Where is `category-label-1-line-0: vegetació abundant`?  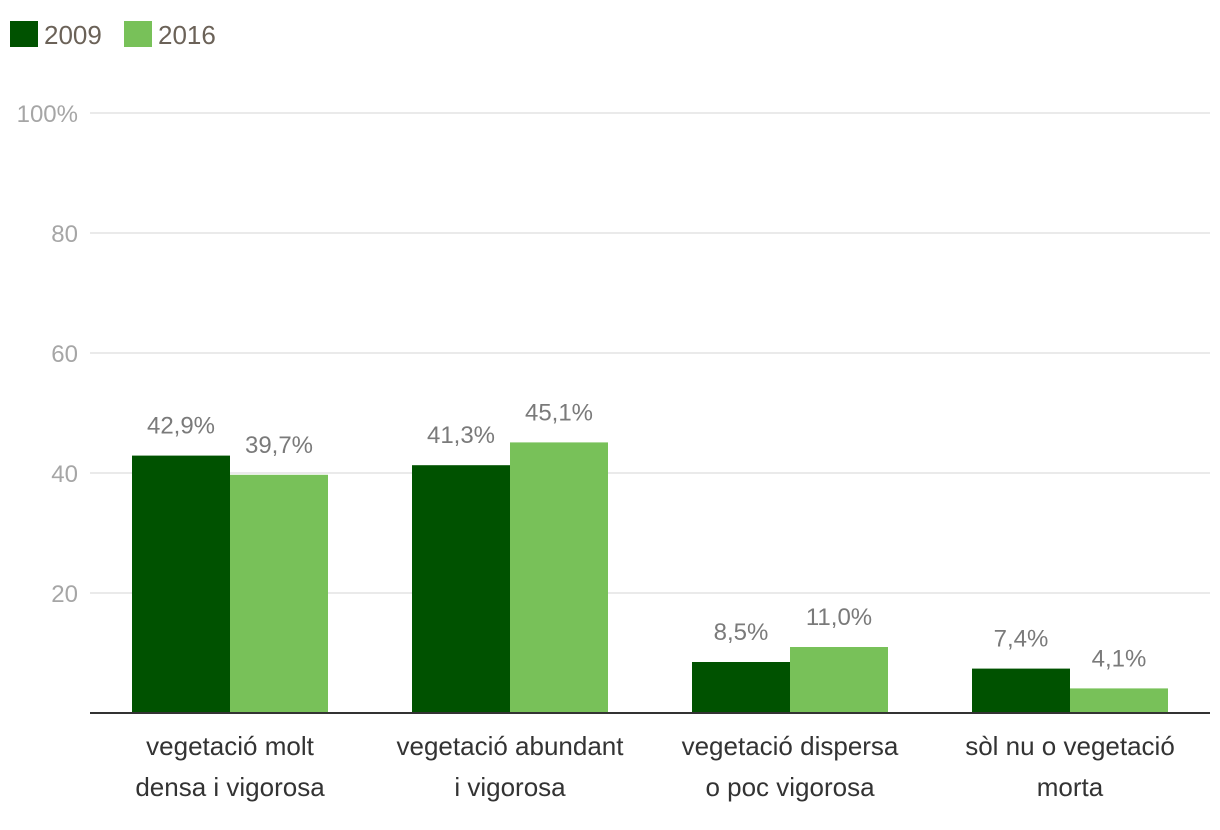
category-label-1-line-0: vegetació abundant is located at coordinates (511, 746).